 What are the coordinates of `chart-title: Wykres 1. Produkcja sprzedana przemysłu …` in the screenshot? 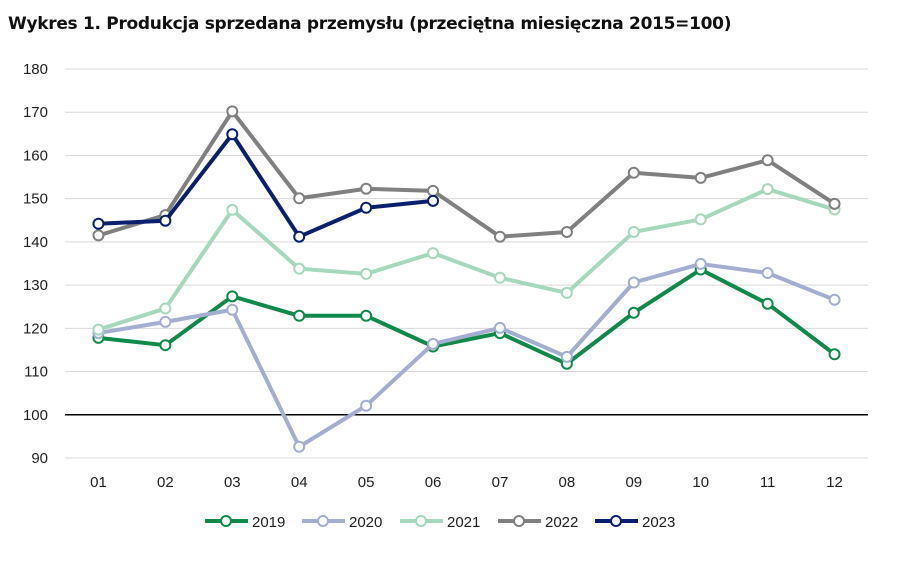 It's located at (370, 24).